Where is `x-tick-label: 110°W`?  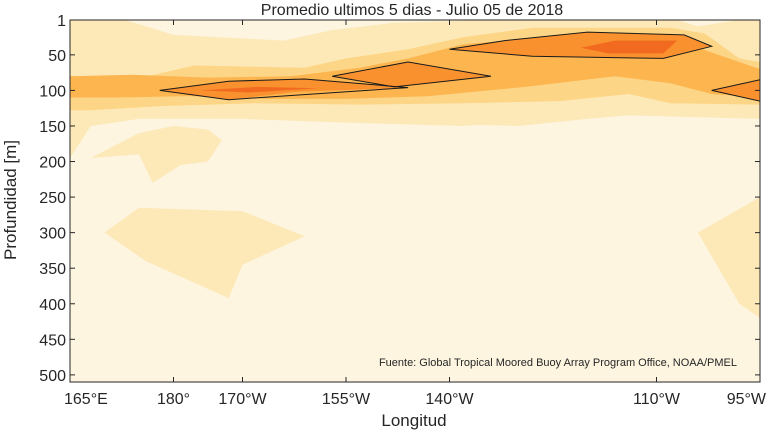 x-tick-label: 110°W is located at coordinates (657, 399).